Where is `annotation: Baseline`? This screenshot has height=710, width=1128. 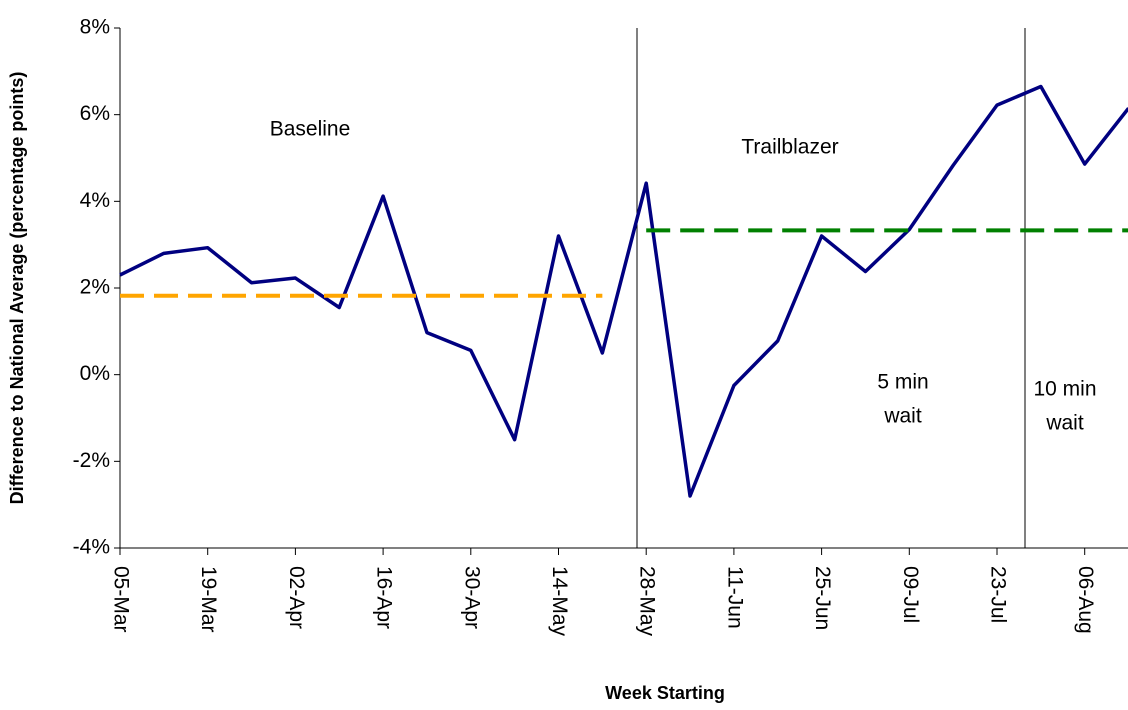
annotation: Baseline is located at coordinates (310, 129).